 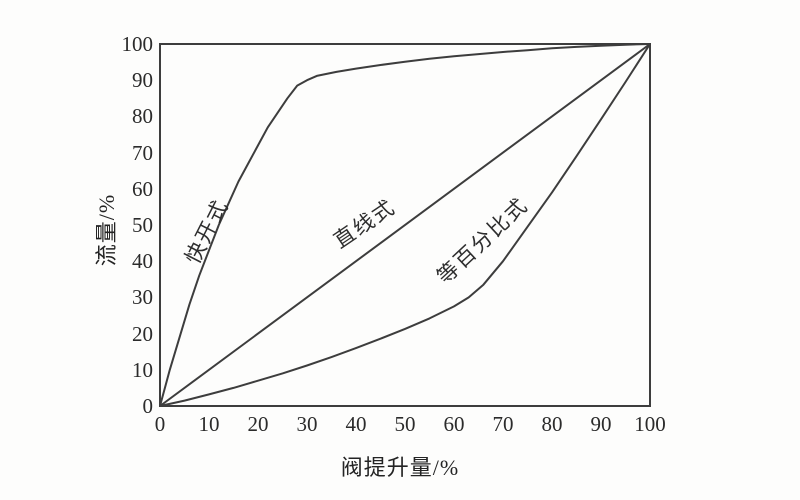 What do you see at coordinates (106, 230) in the screenshot?
I see `y-axis-title: 流量/%` at bounding box center [106, 230].